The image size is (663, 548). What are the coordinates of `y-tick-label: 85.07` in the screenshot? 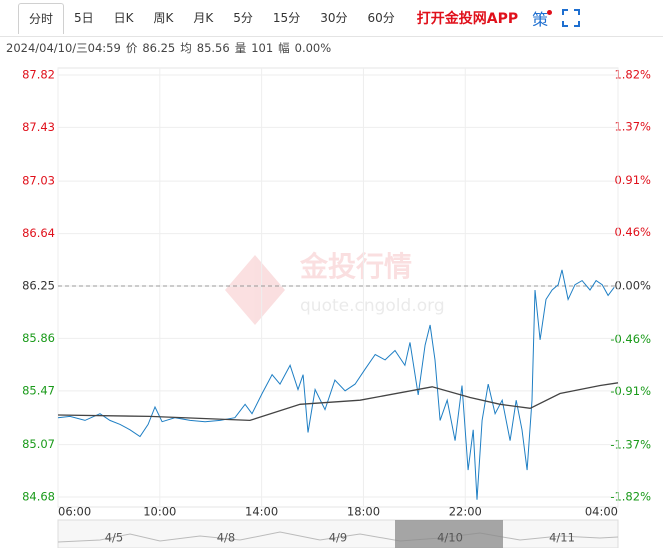 It's located at (38, 444).